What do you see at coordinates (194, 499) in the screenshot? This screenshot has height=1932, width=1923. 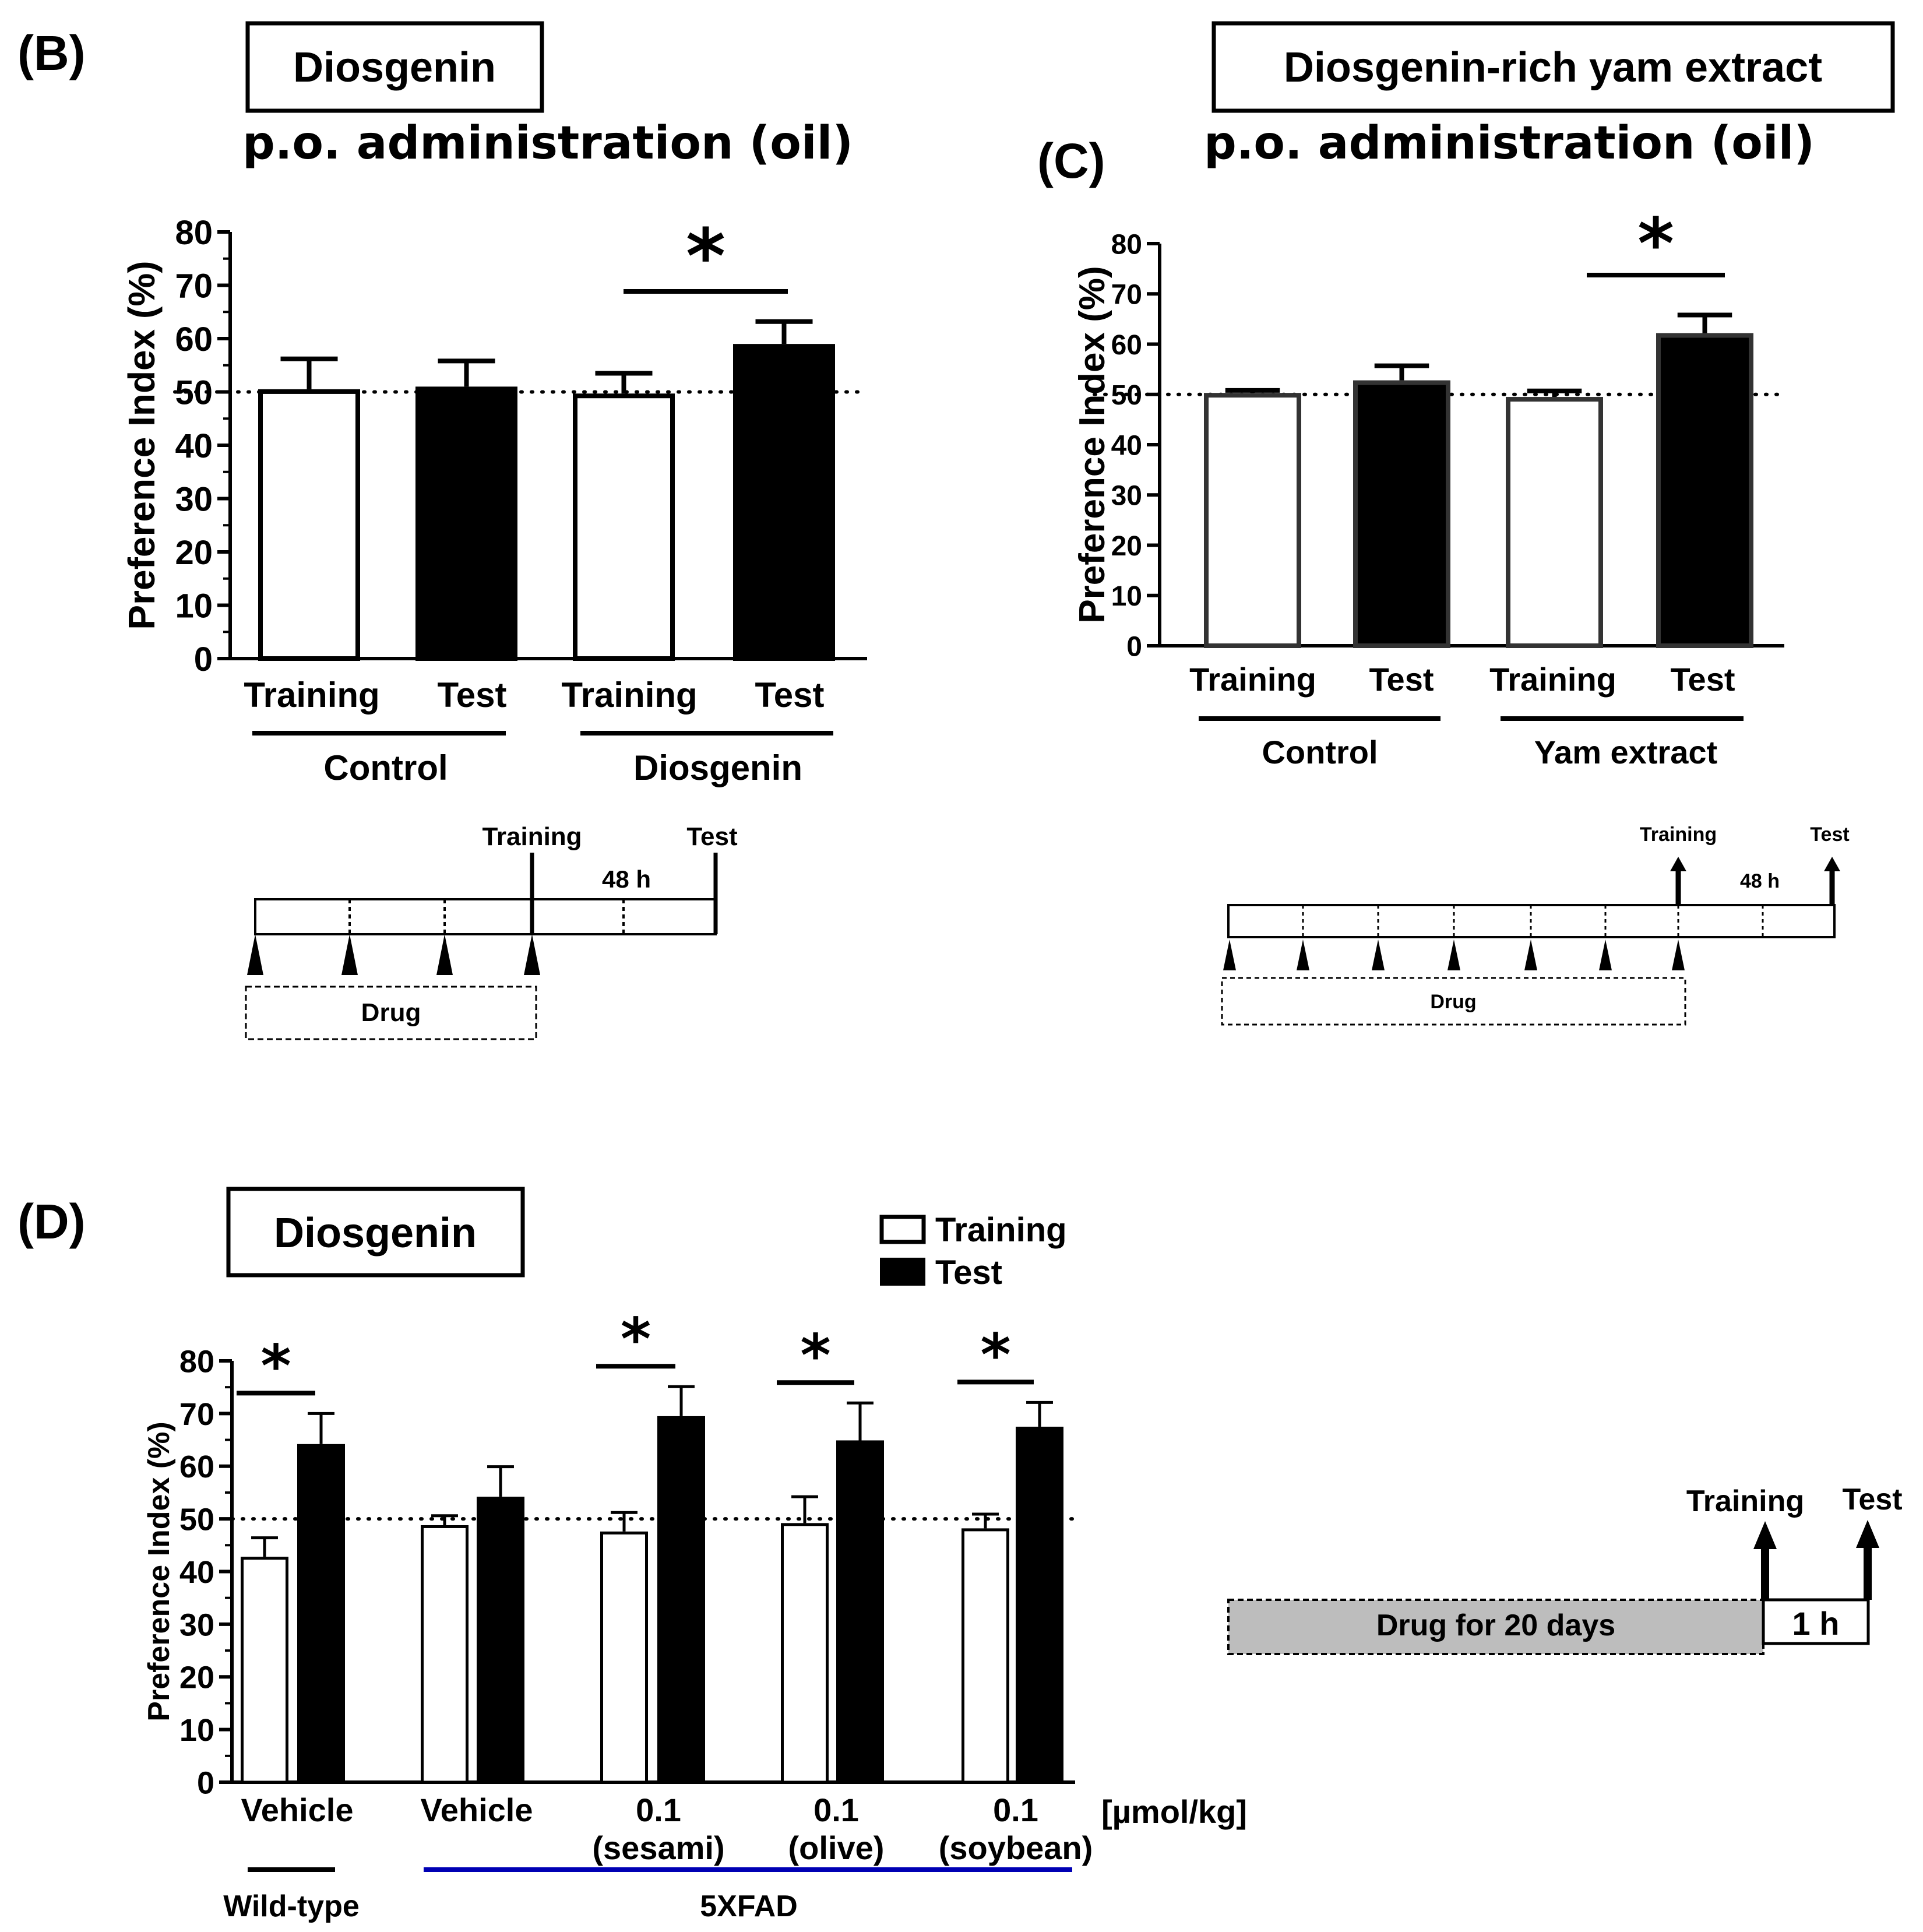 I see `chart-B-y-tick-label: 30` at bounding box center [194, 499].